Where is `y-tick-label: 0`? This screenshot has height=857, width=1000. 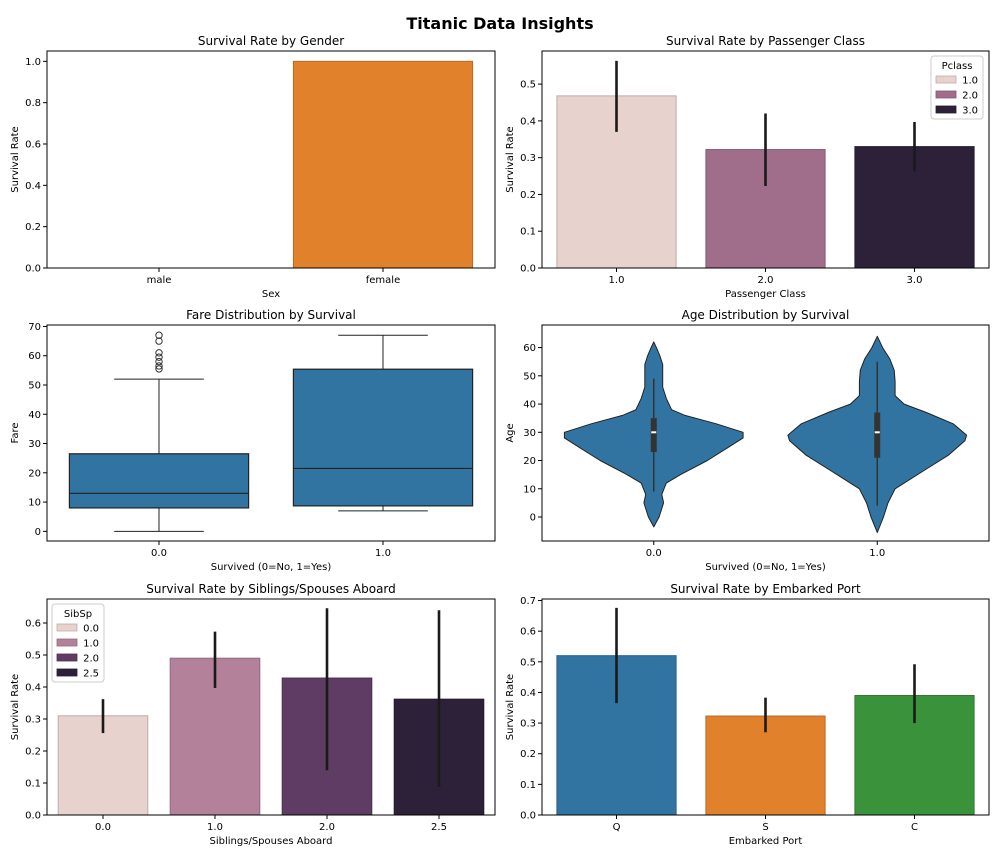
y-tick-label: 0 is located at coordinates (533, 518).